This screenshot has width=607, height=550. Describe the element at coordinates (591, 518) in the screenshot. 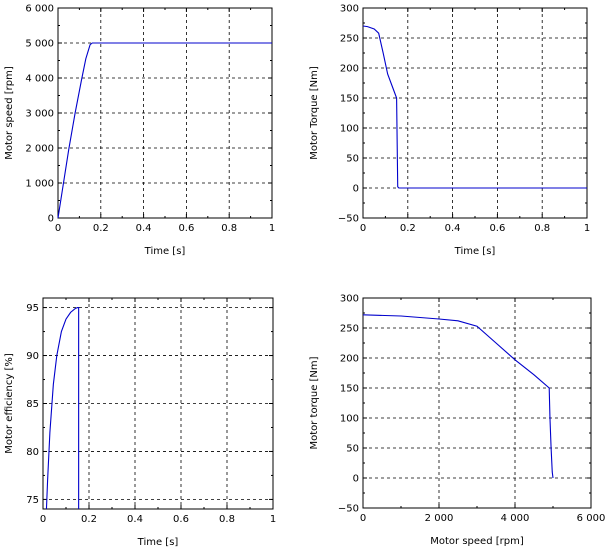

I see `x-tick-label: 6 000` at that location.